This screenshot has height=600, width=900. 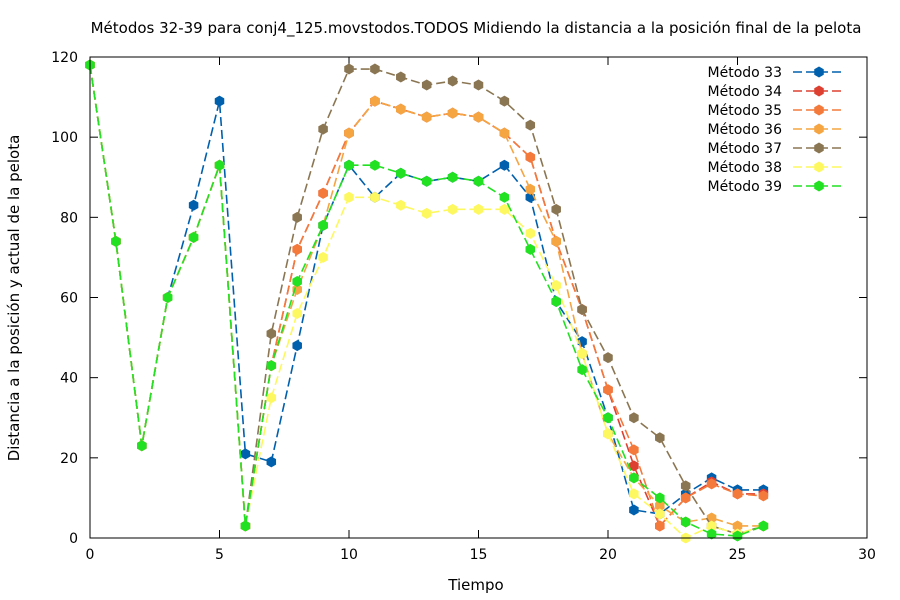 I want to click on legend-label: Método 34, so click(x=745, y=92).